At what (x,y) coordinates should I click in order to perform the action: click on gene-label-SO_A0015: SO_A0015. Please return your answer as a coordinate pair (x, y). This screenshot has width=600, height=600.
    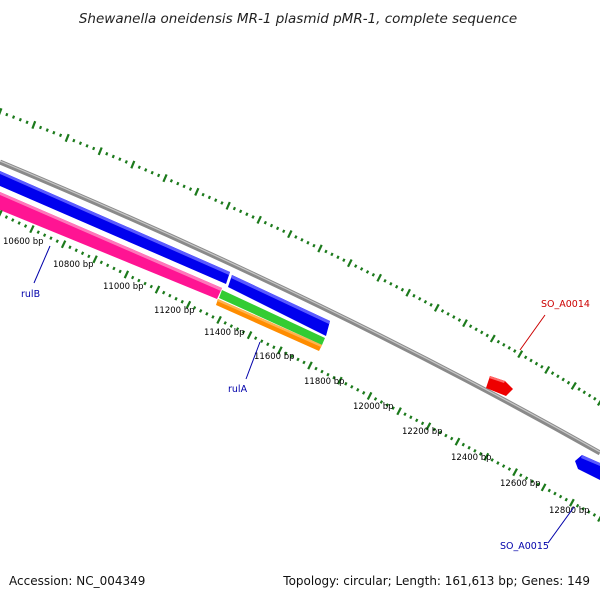
    Looking at the image, I should click on (524, 546).